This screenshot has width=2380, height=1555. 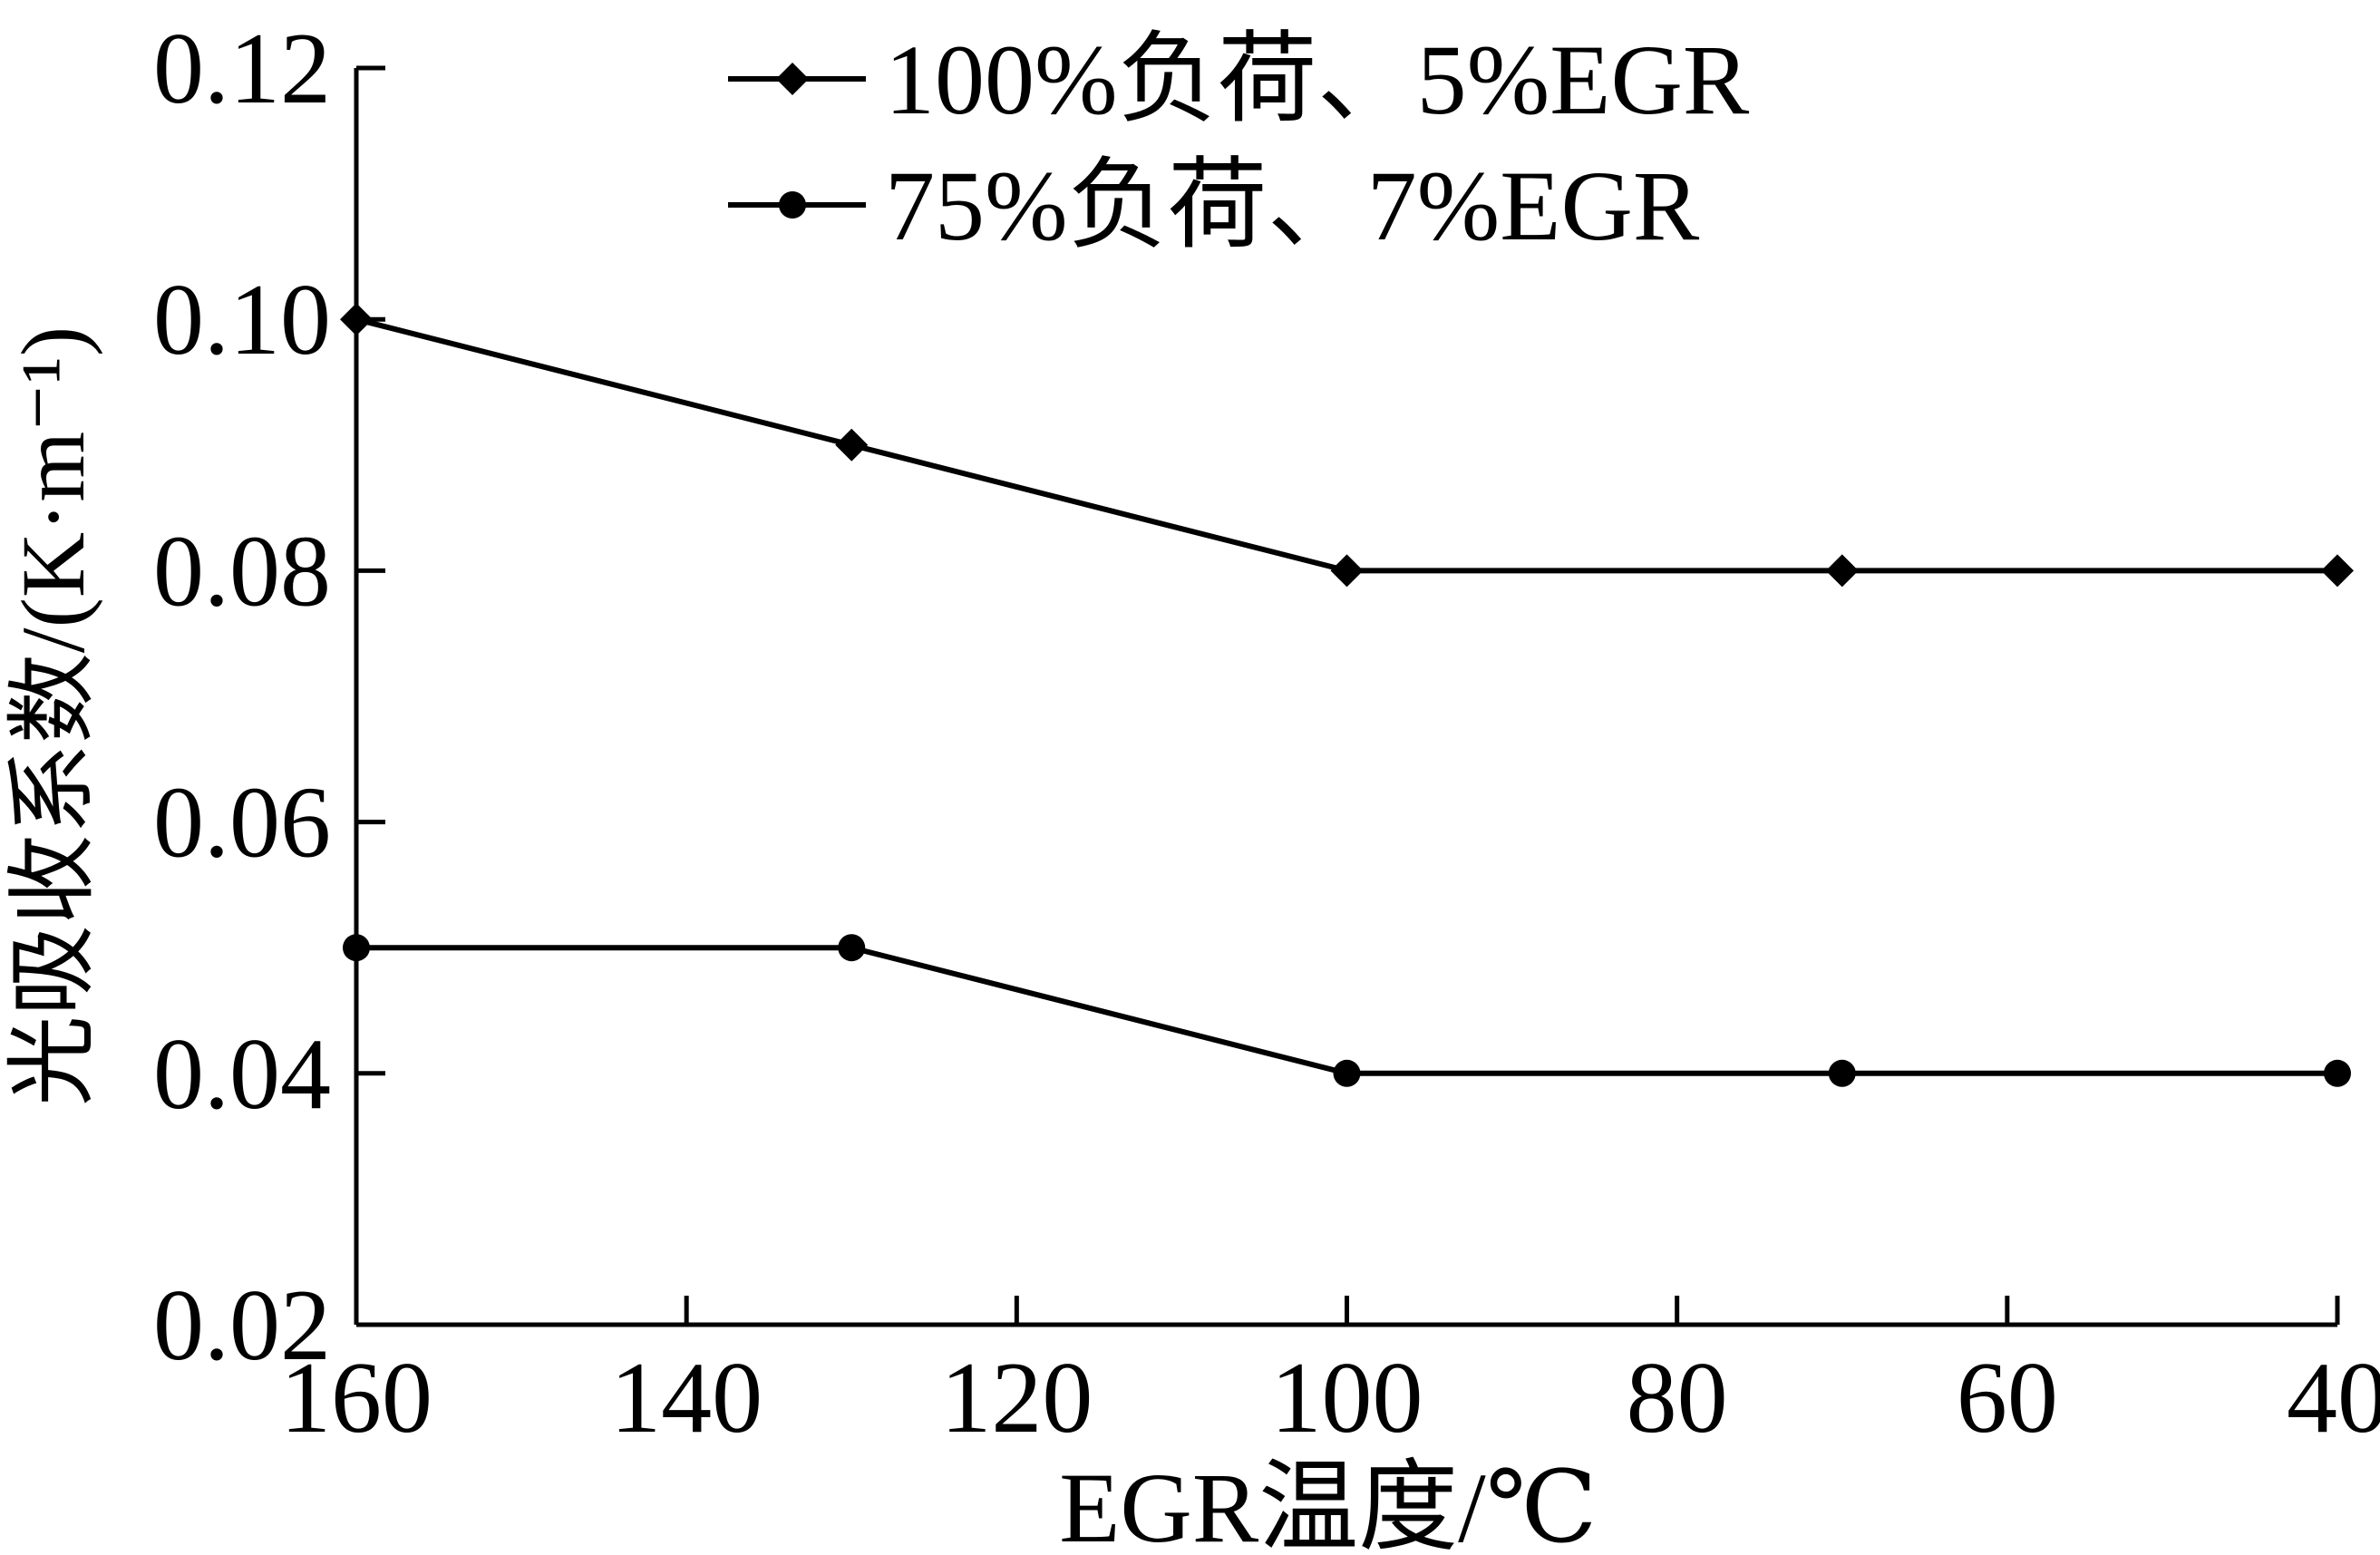 What do you see at coordinates (242, 823) in the screenshot?
I see `y-tick-label: 0.06` at bounding box center [242, 823].